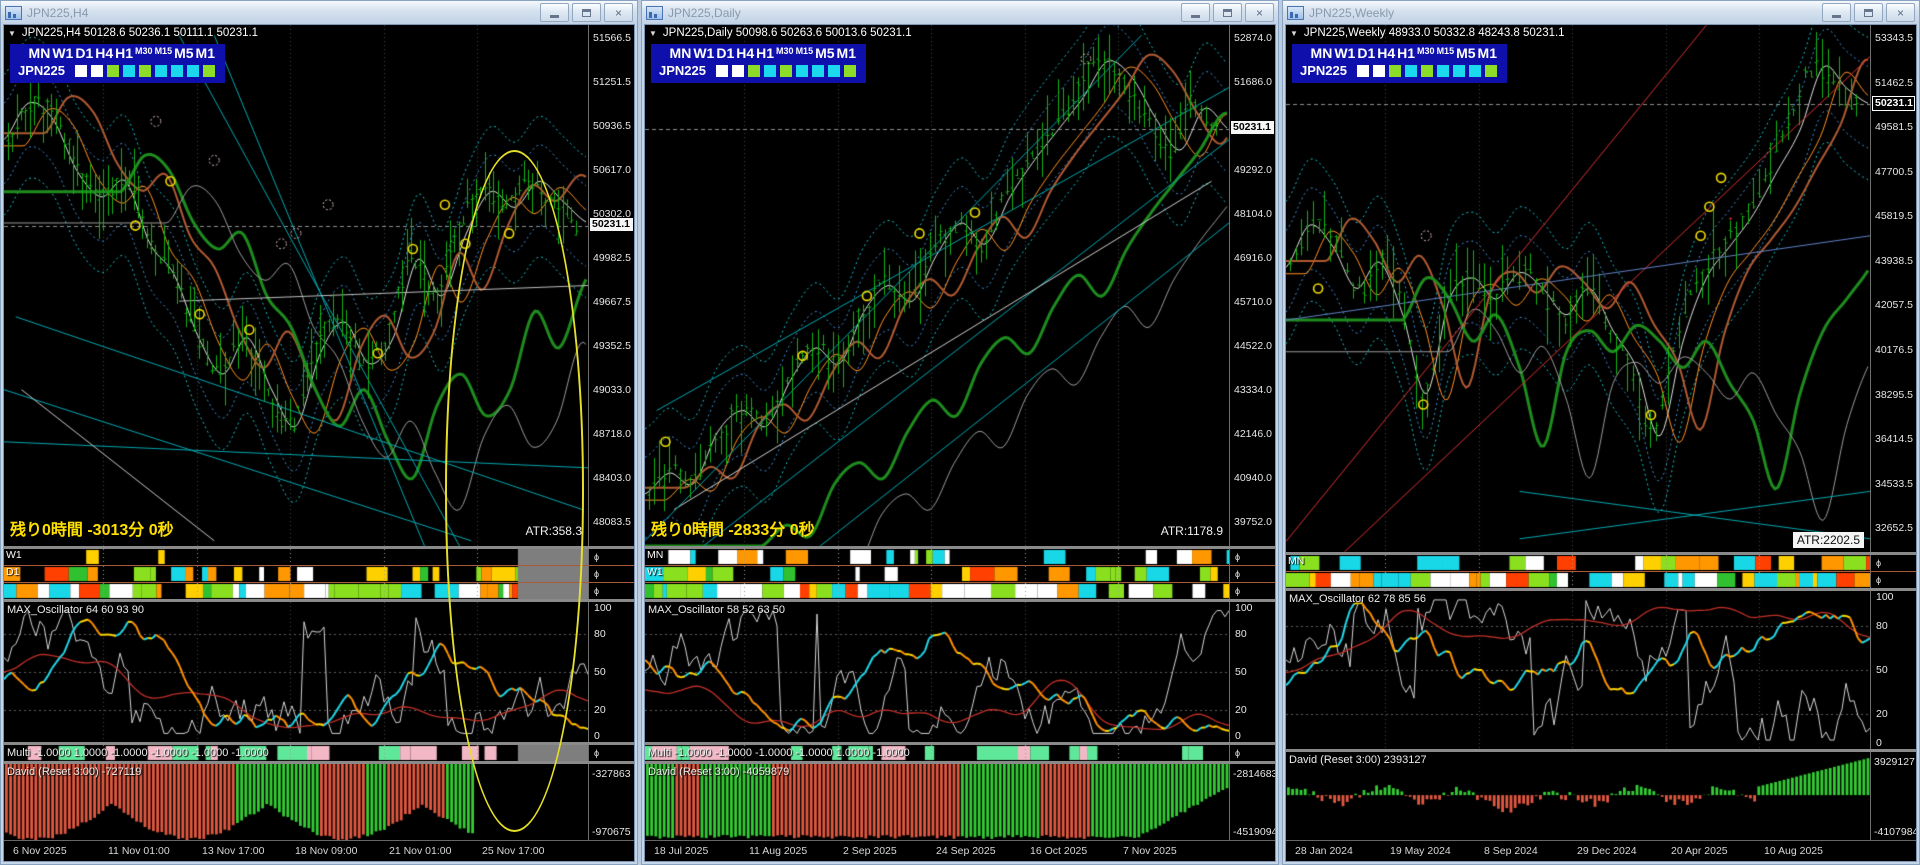 The width and height of the screenshot is (1920, 865). What do you see at coordinates (1601, 12) in the screenshot?
I see `titlebar: JPN225,Weekly ×` at bounding box center [1601, 12].